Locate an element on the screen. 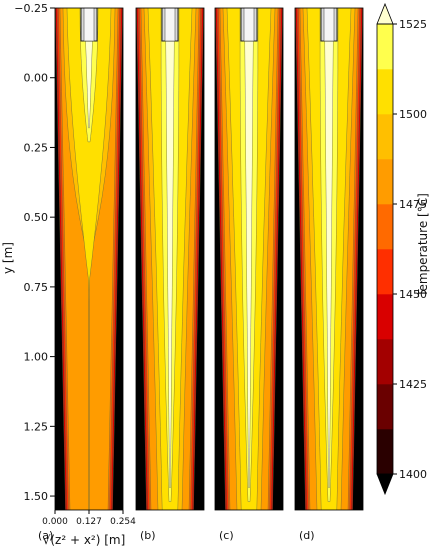  y-axis: y [m] −0.25 0.00 0.25 0.50 0.75 1.00 1.25 1.50 is located at coordinates (28, 252).